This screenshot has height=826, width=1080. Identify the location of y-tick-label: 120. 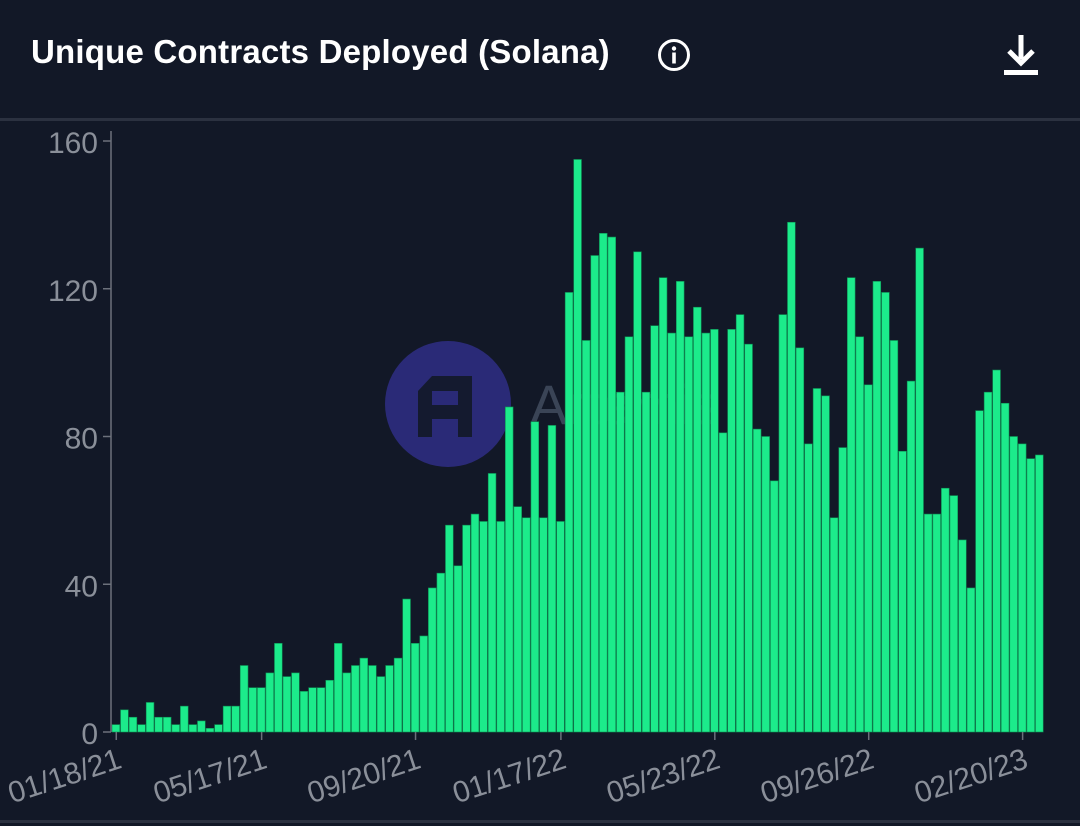
(73, 291).